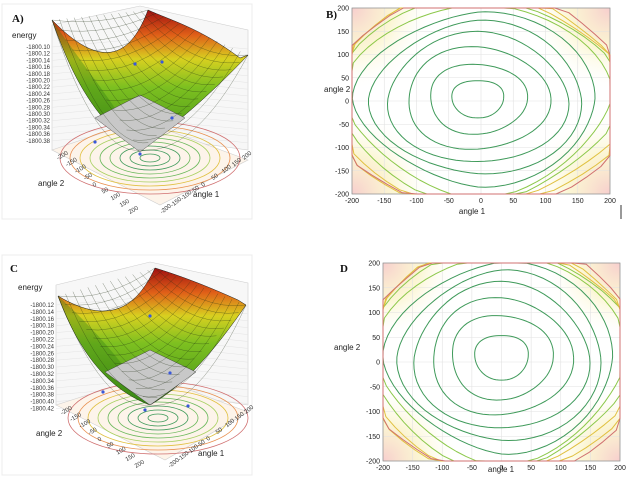 The height and width of the screenshot is (480, 640). I want to click on panel-b-xlabel: angle 1, so click(472, 211).